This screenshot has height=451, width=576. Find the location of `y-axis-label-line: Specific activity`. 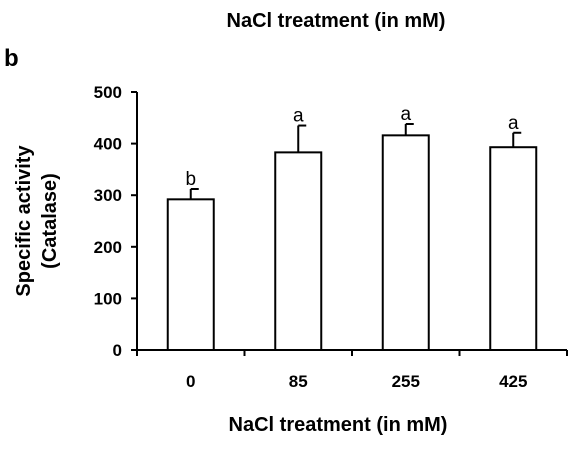

y-axis-label-line: Specific activity is located at coordinates (24, 221).